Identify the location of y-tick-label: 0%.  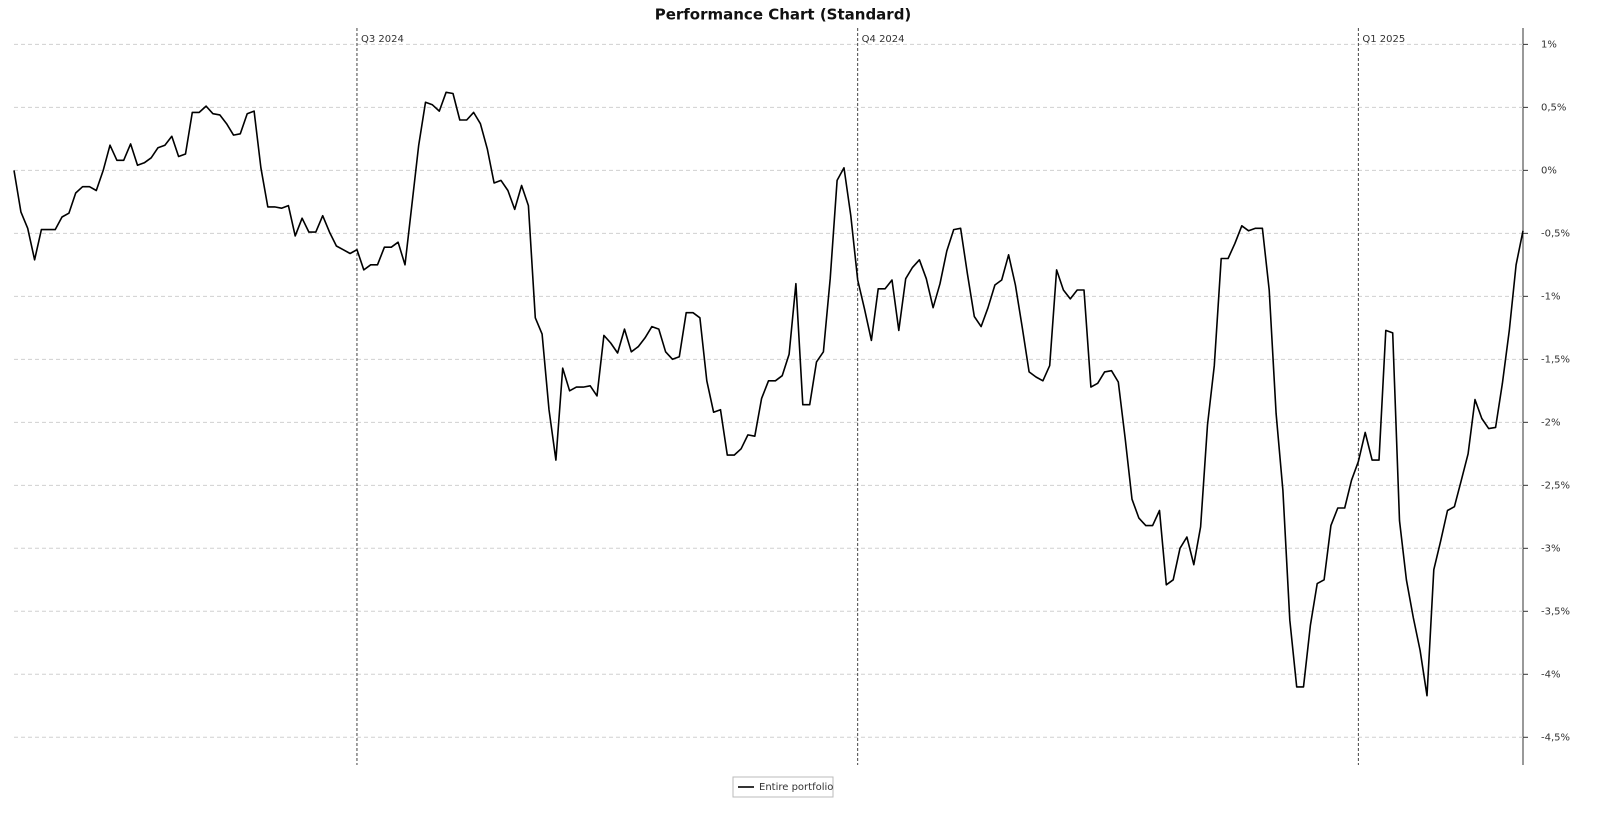
(1549, 170).